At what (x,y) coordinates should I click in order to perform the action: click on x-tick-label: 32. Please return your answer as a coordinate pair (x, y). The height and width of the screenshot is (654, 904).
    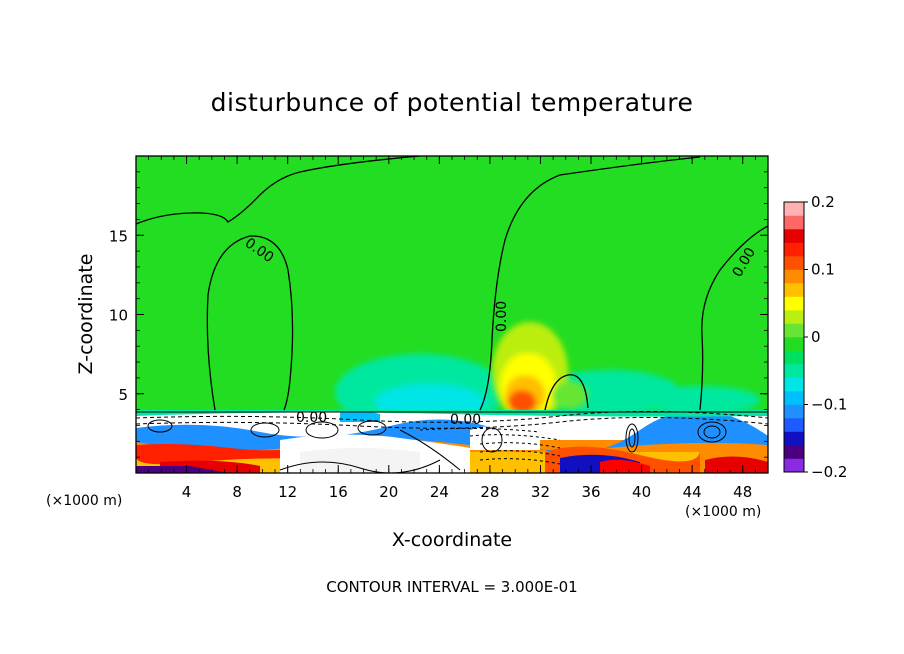
    Looking at the image, I should click on (540, 492).